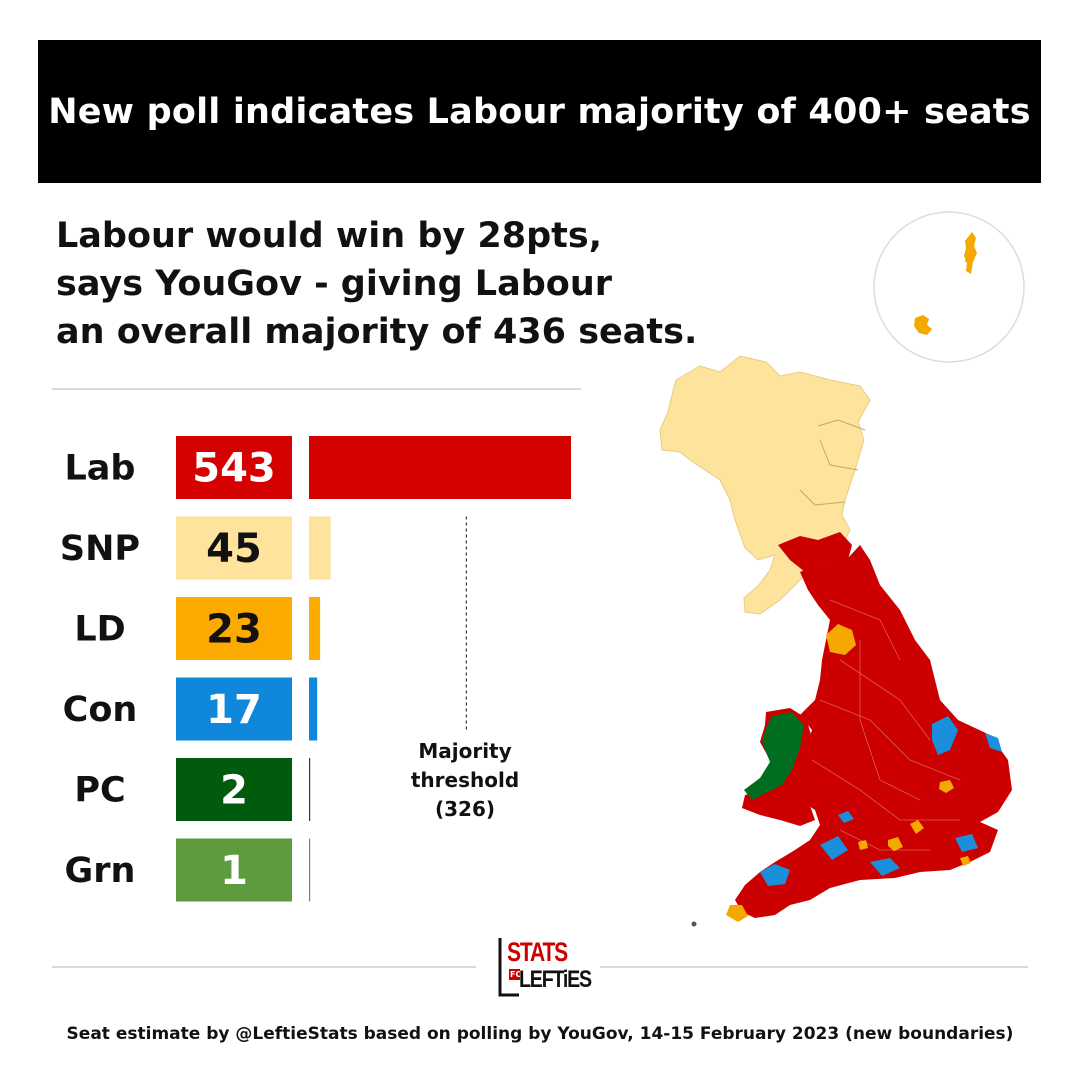 This screenshot has width=1080, height=1080. What do you see at coordinates (814, 967) in the screenshot?
I see `bottom-divider-right` at bounding box center [814, 967].